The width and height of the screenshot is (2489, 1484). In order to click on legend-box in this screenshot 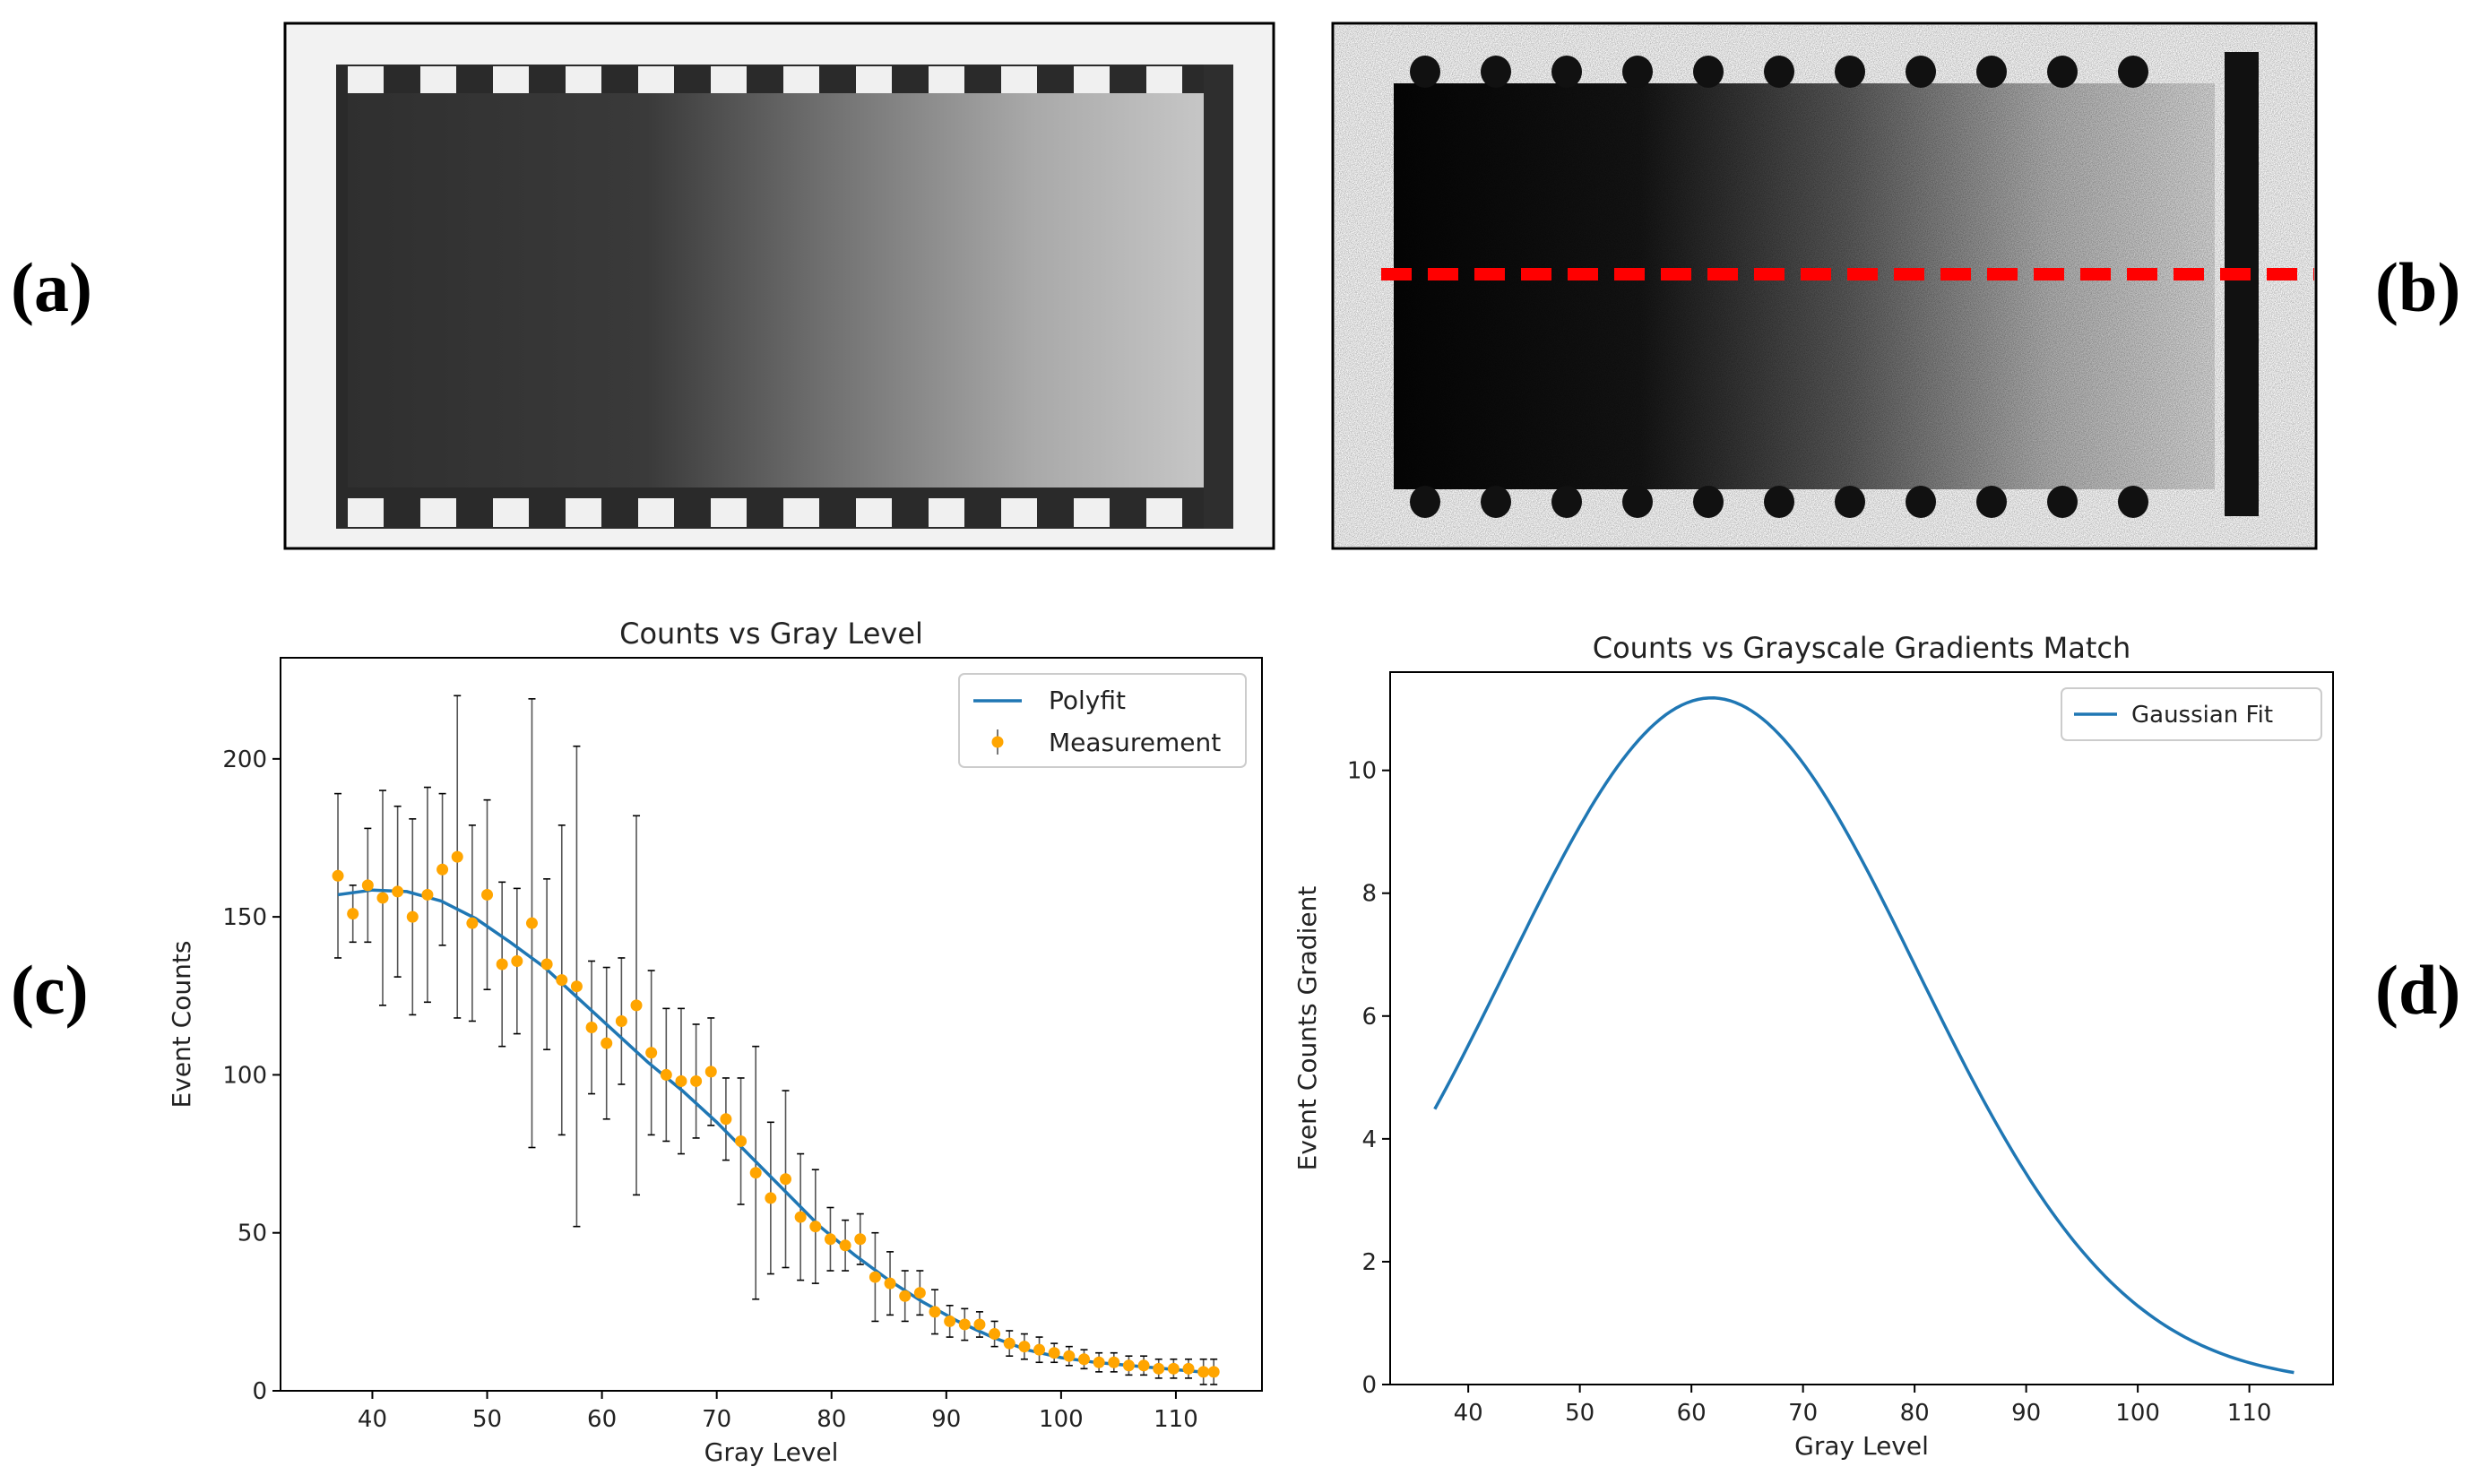, I will do `click(2191, 714)`.